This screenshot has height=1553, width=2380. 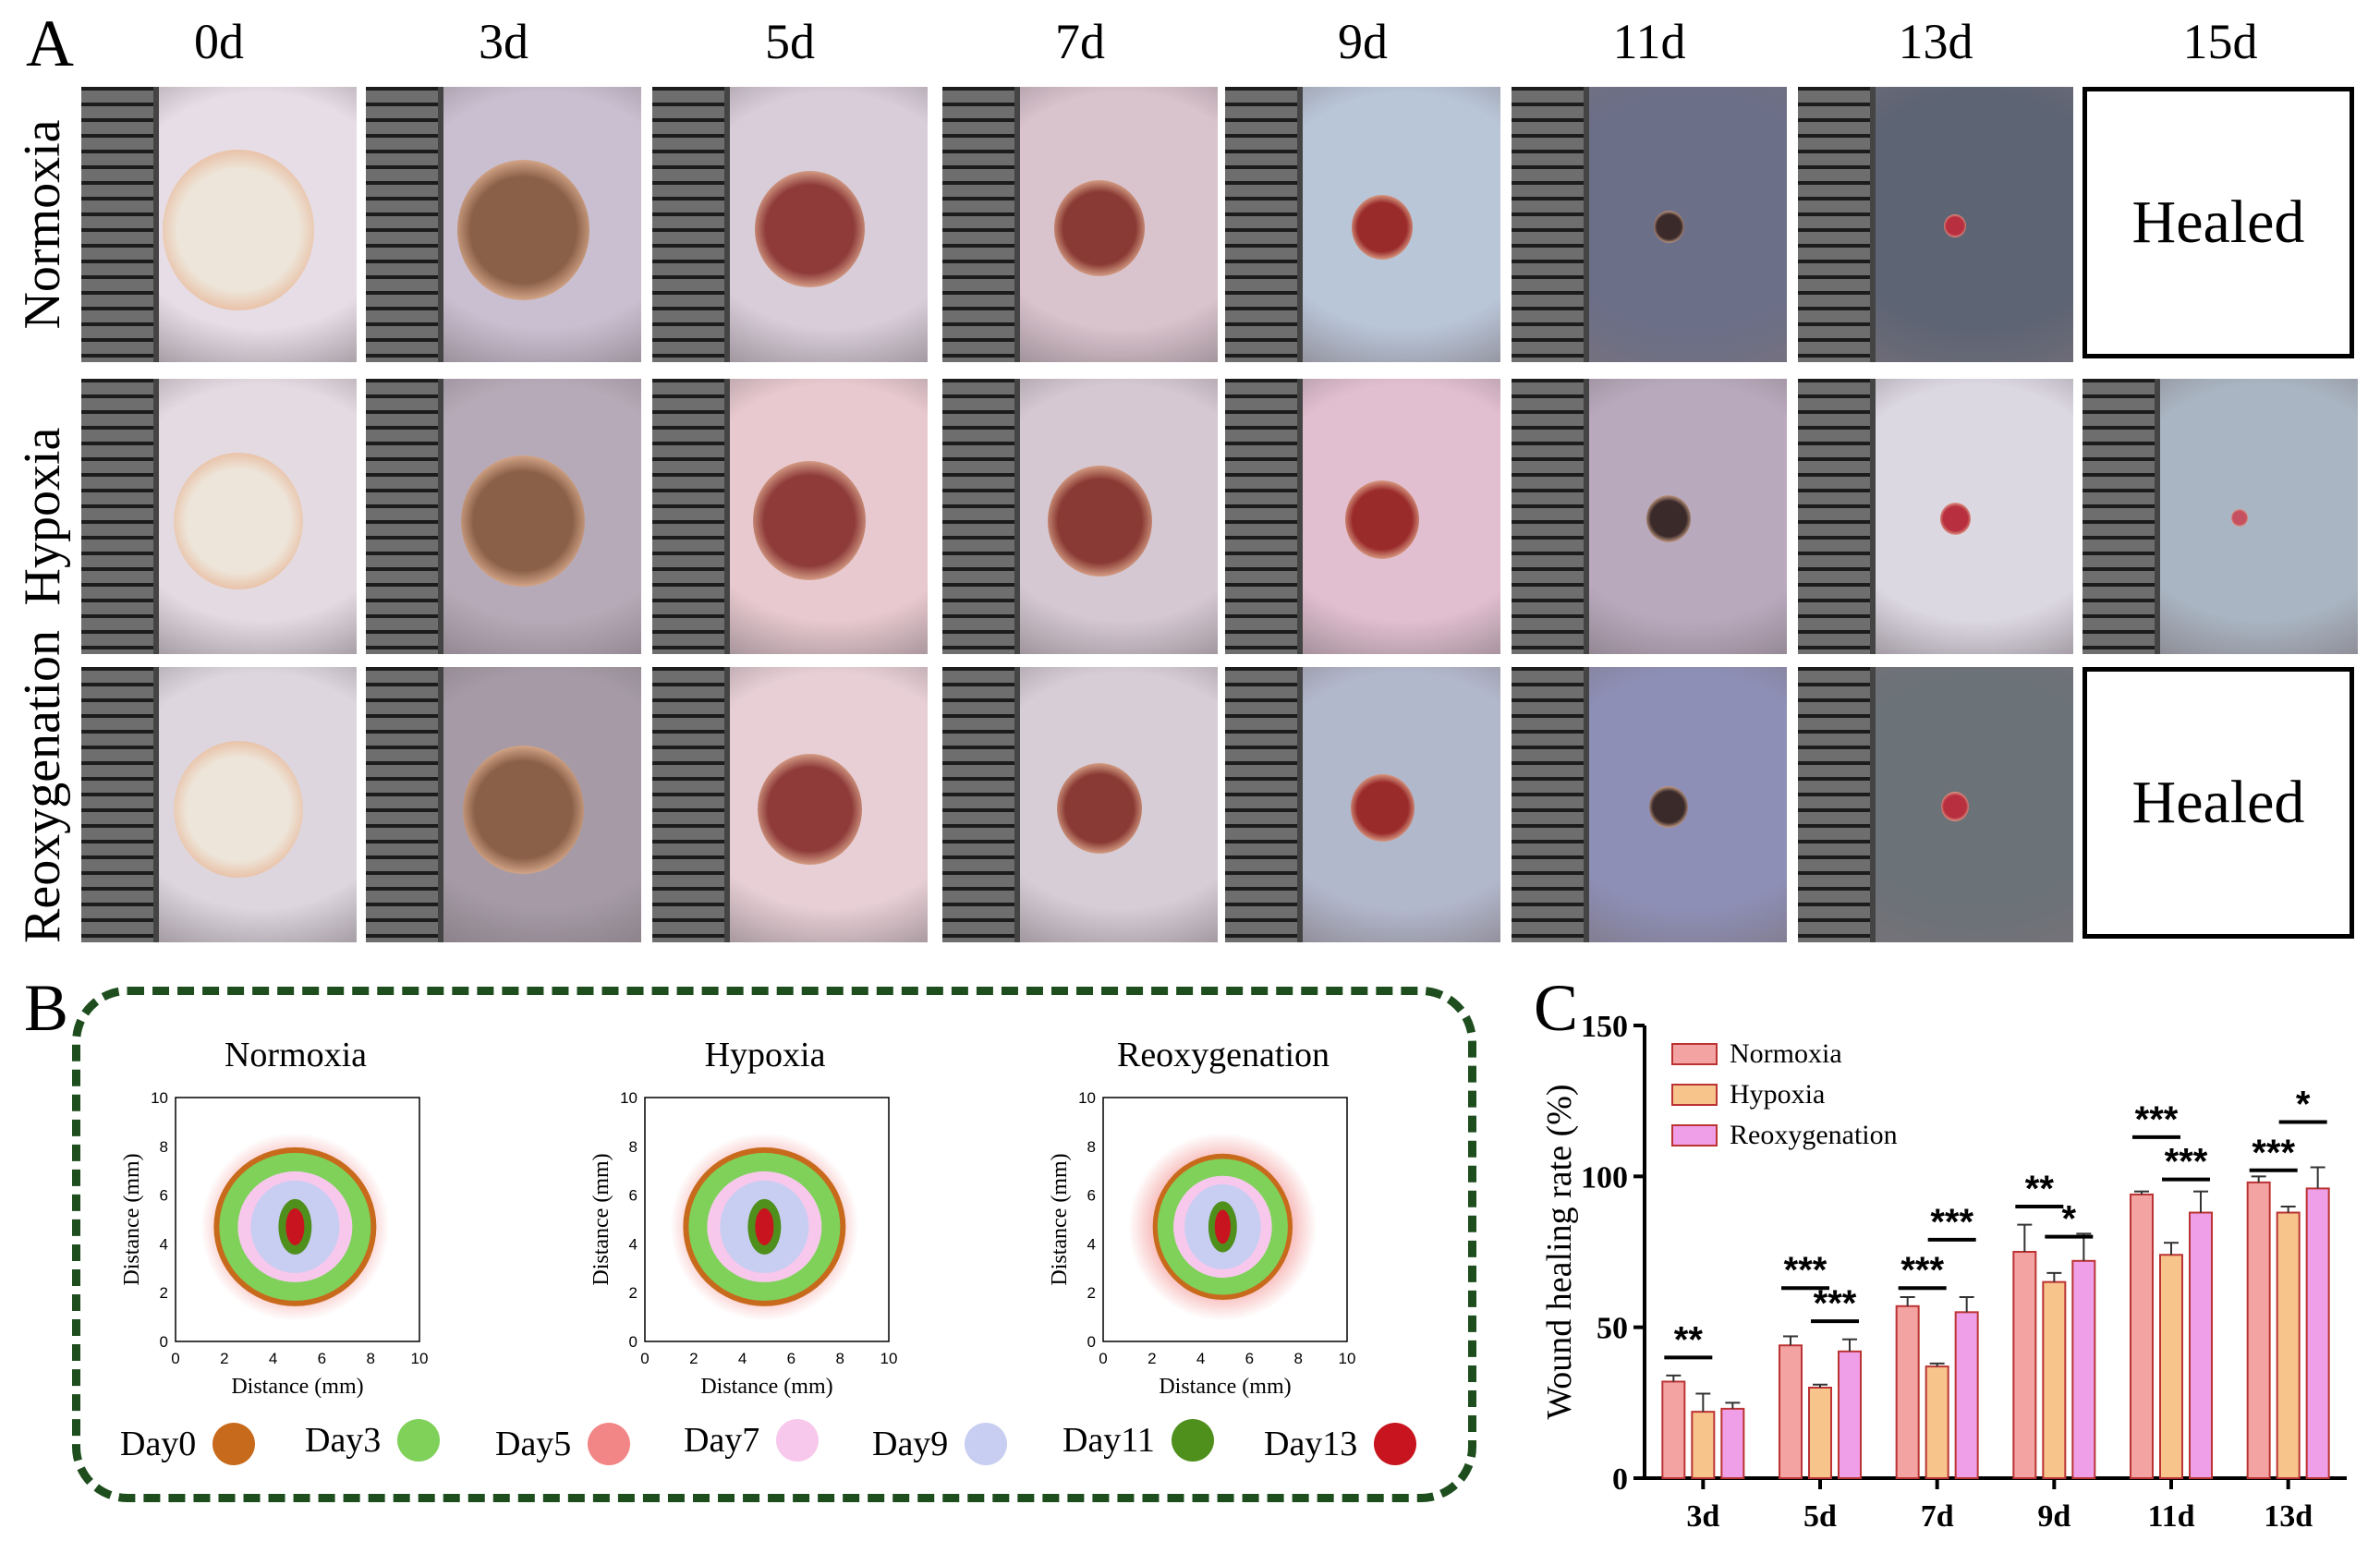 What do you see at coordinates (2288, 1517) in the screenshot?
I see `x-tick-label: 13d` at bounding box center [2288, 1517].